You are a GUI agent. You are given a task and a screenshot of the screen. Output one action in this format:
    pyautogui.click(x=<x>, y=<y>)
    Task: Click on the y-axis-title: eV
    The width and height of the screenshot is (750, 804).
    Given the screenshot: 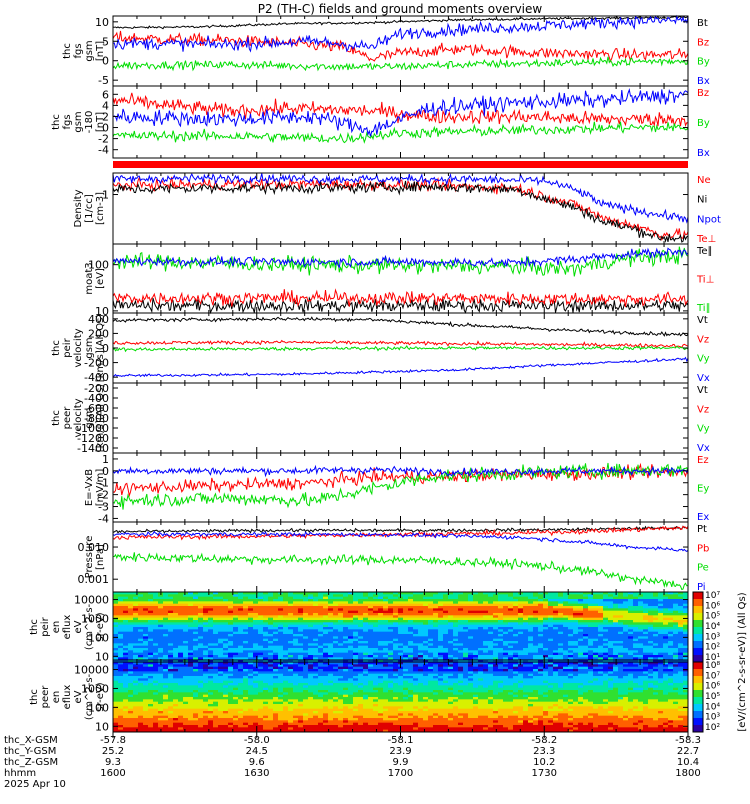 What is the action you would take?
    pyautogui.click(x=78, y=626)
    